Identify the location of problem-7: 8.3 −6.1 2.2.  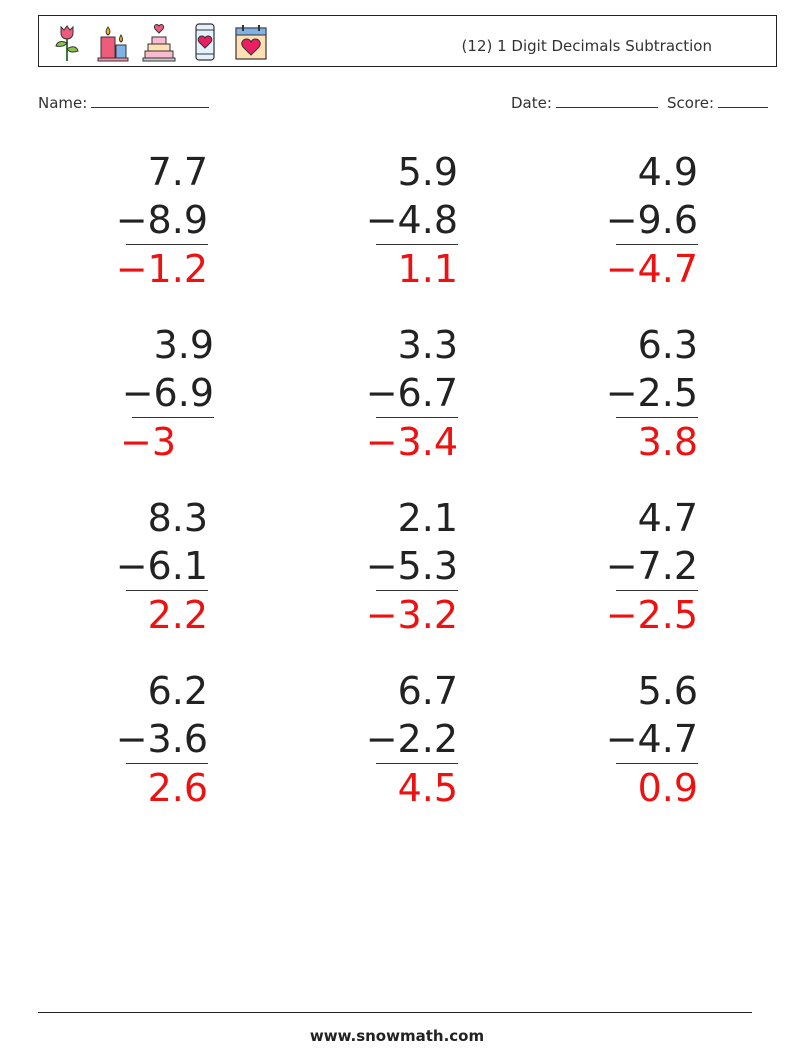
(138, 566).